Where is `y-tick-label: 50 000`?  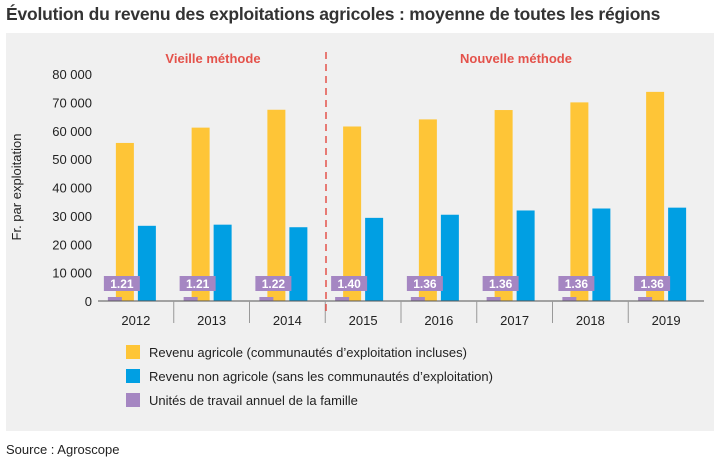
y-tick-label: 50 000 is located at coordinates (72, 159).